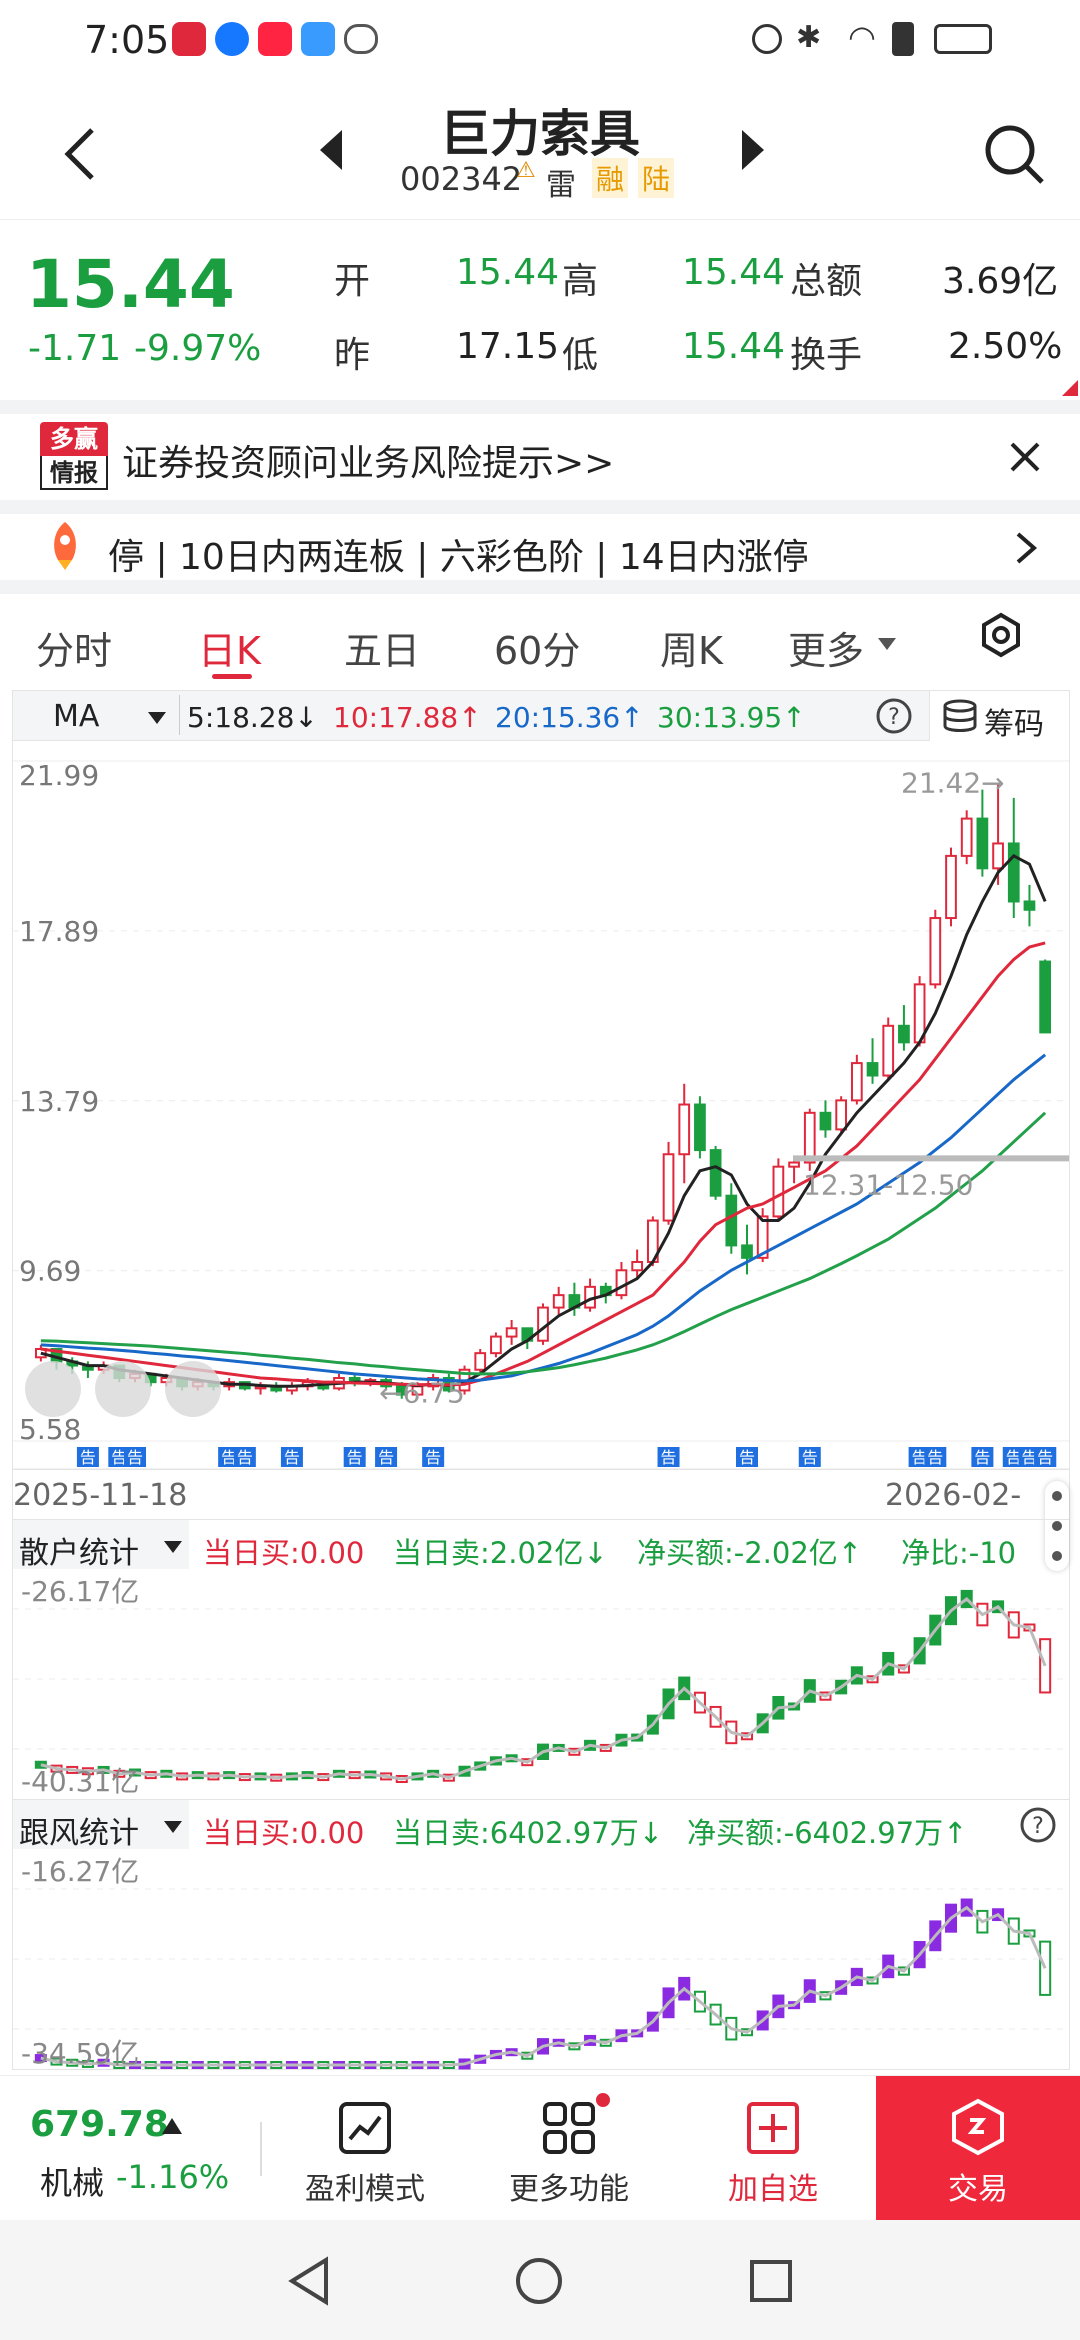 The height and width of the screenshot is (2340, 1080). I want to click on follow-selector, so click(101, 1824).